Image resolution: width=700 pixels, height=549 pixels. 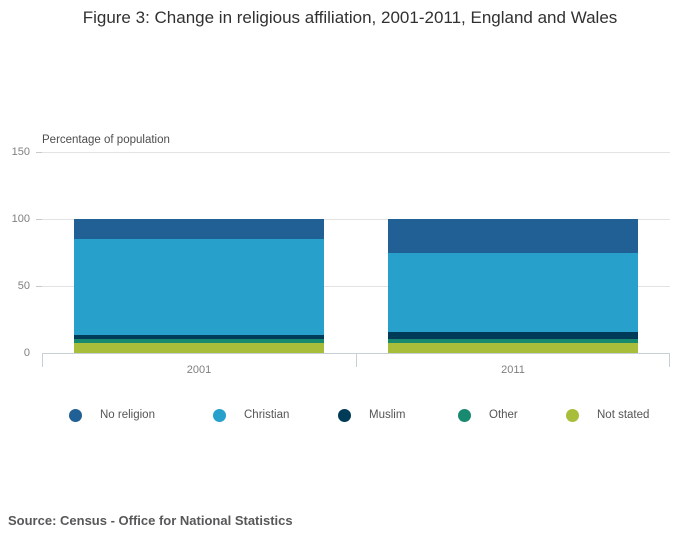 I want to click on legend-item-muslim: Muslim, so click(x=371, y=415).